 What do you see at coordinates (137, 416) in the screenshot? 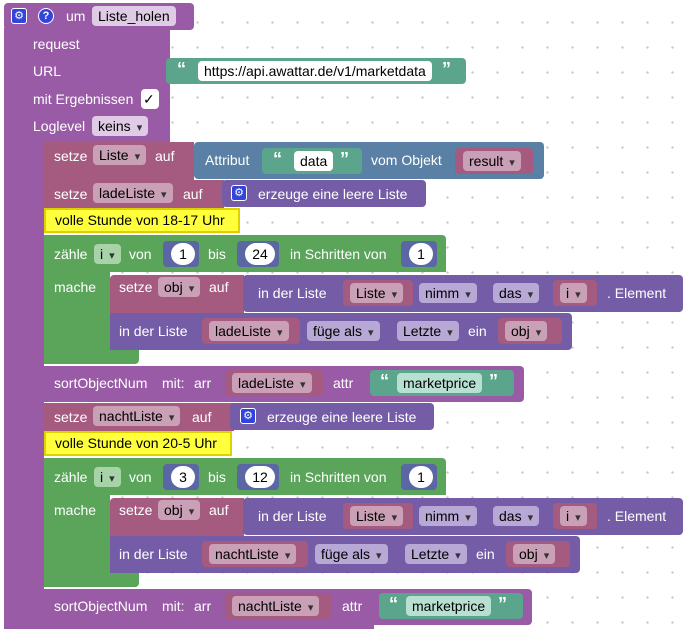
I see `var-nachtliste-dropdown: nachtListe` at bounding box center [137, 416].